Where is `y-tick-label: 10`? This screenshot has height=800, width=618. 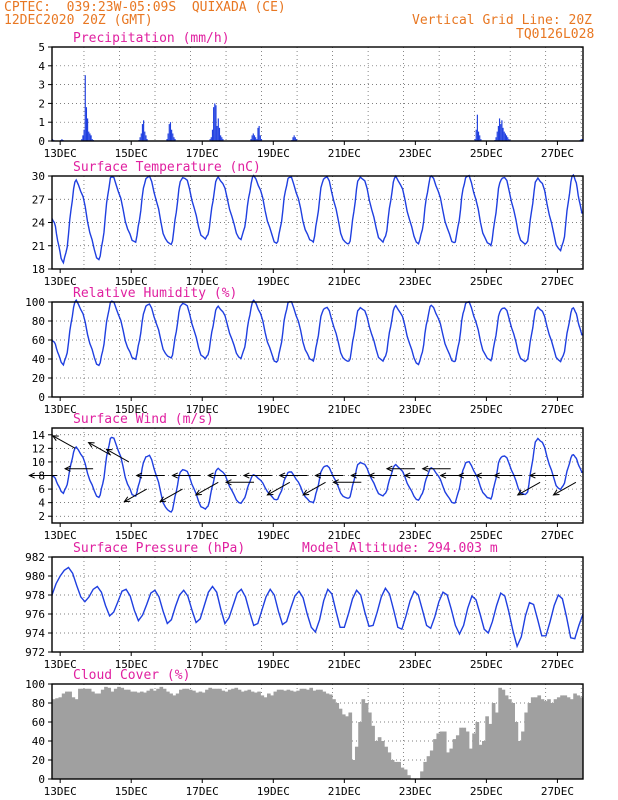 y-tick-label: 10 is located at coordinates (38, 462).